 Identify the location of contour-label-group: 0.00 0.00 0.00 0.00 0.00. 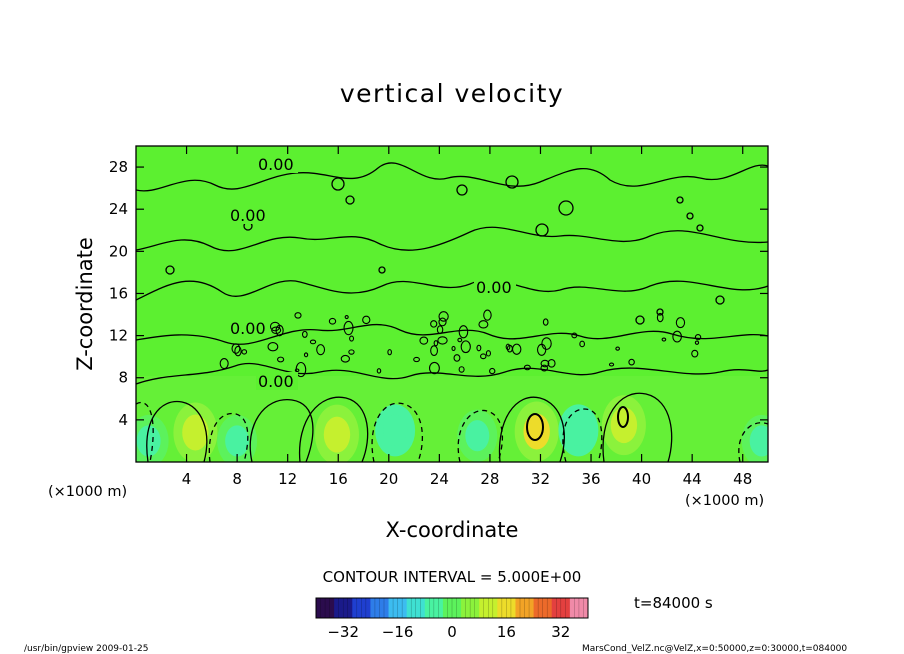
(372, 273).